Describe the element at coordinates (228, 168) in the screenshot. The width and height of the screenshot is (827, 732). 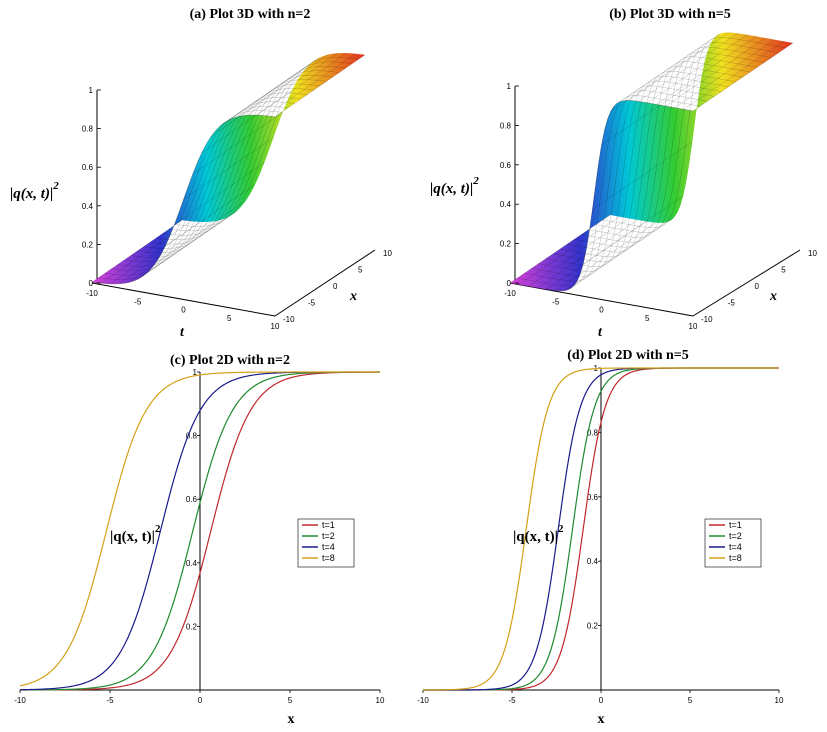
I see `panel-a-surface` at that location.